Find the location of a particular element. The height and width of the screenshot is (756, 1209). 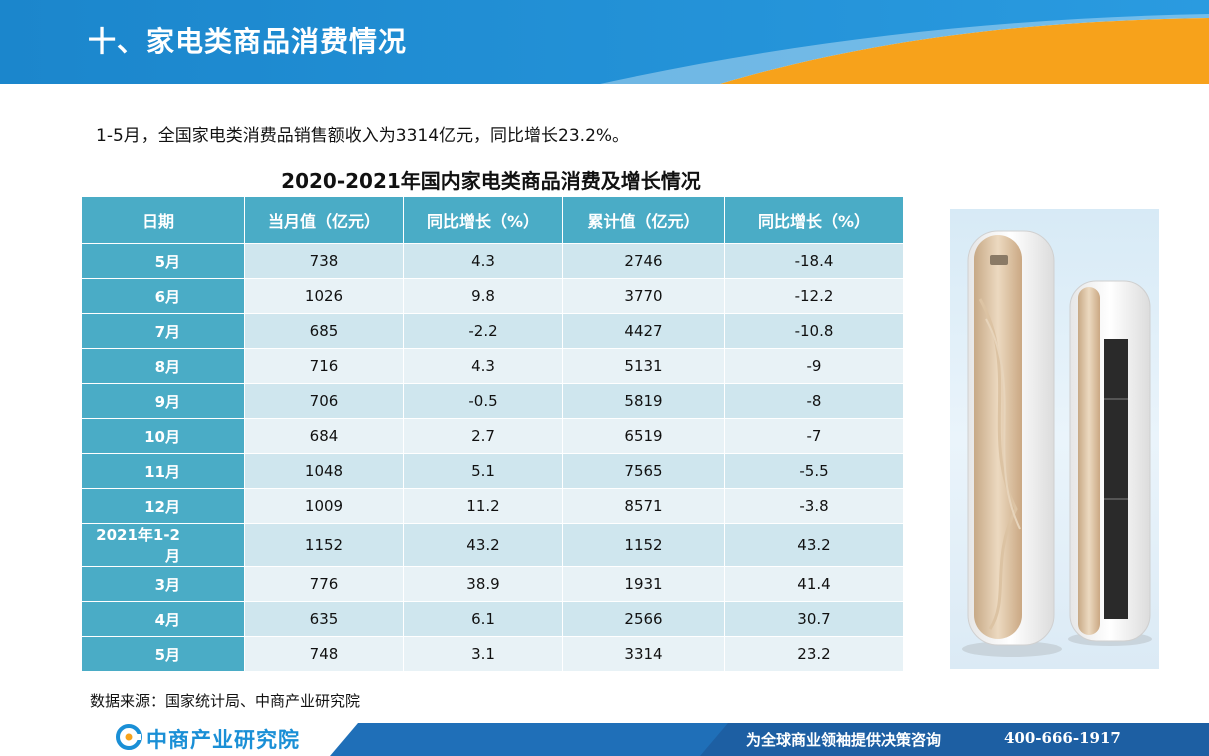

cell-monthly-growth: 43.2 is located at coordinates (483, 545).